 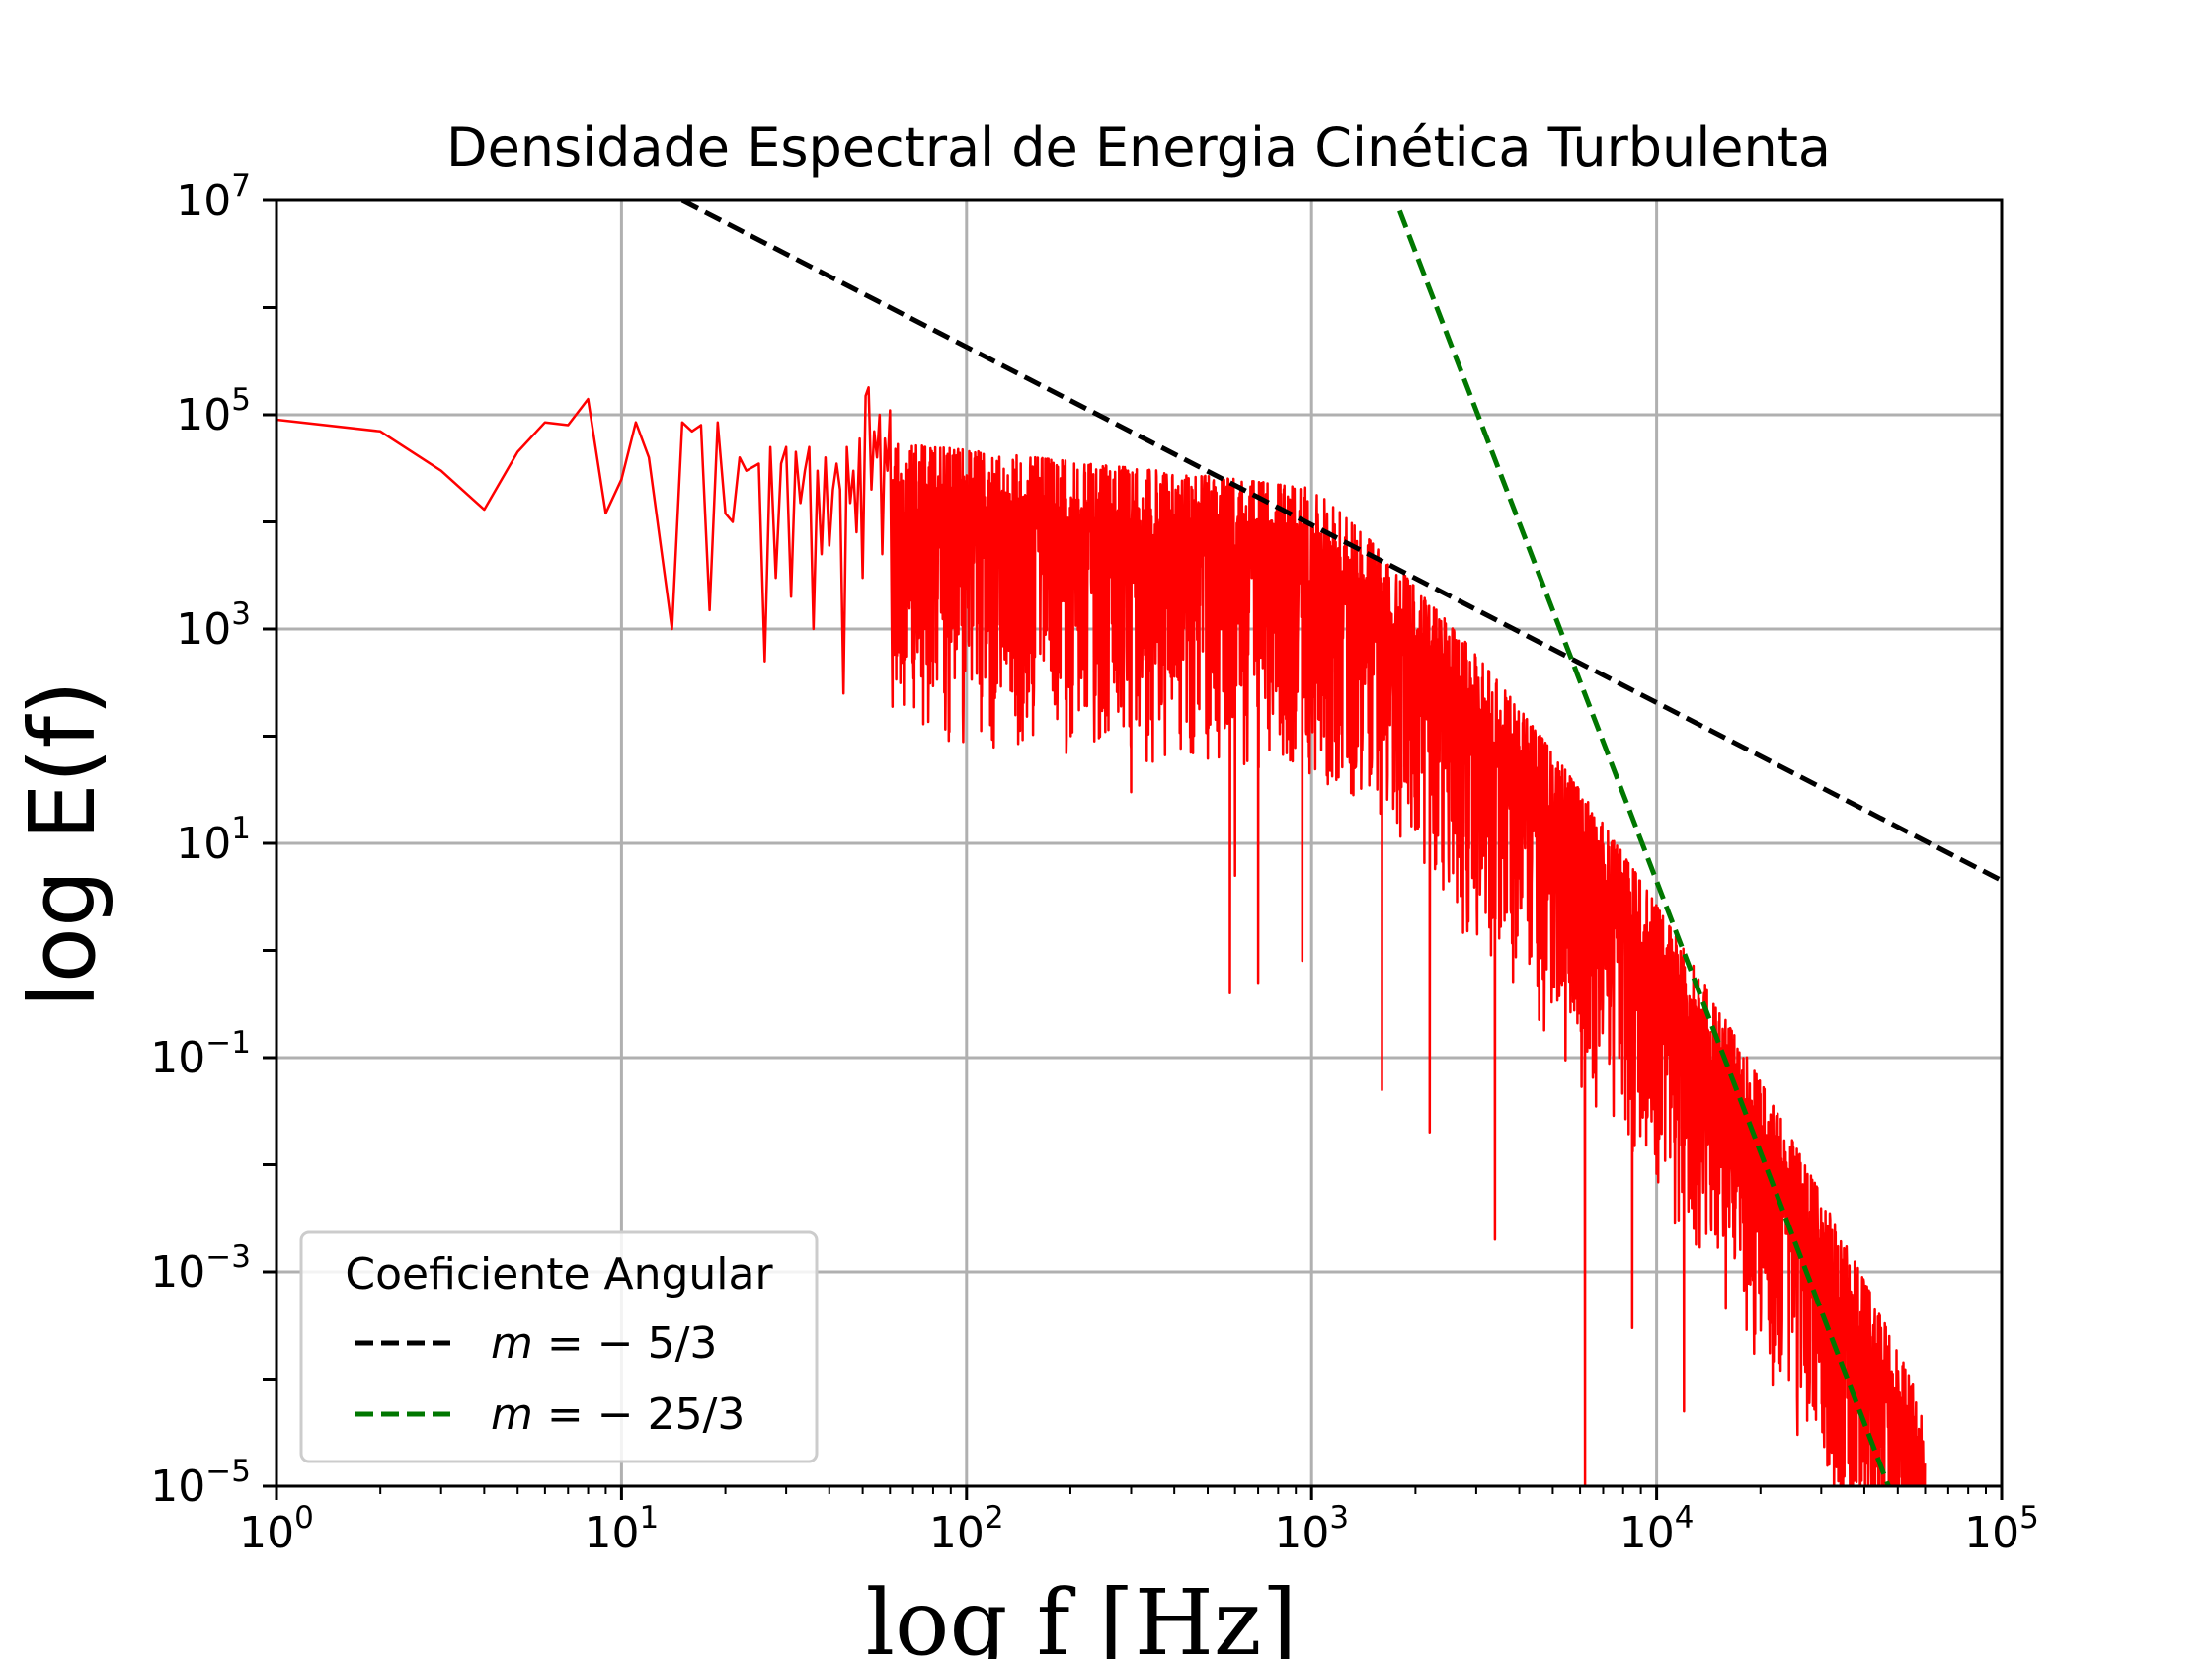 What do you see at coordinates (1139, 1522) in the screenshot?
I see `x-axis-ticks: 10⁰ 10¹ 10² 10³ 10⁴ 10⁵` at bounding box center [1139, 1522].